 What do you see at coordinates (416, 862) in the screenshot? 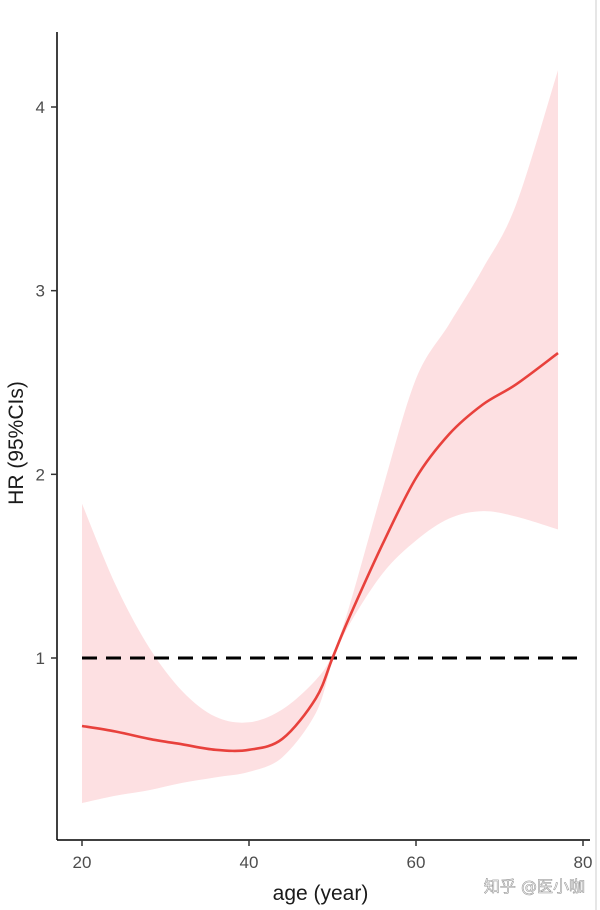
I see `x-tick-label: 60` at bounding box center [416, 862].